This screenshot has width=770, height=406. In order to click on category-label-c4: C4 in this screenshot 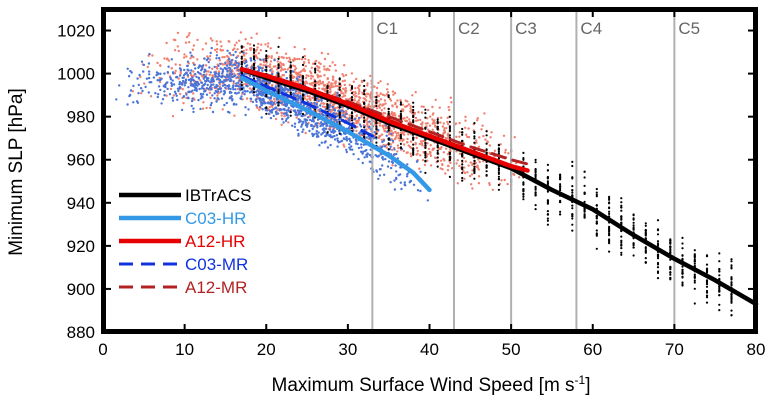, I will do `click(591, 28)`.